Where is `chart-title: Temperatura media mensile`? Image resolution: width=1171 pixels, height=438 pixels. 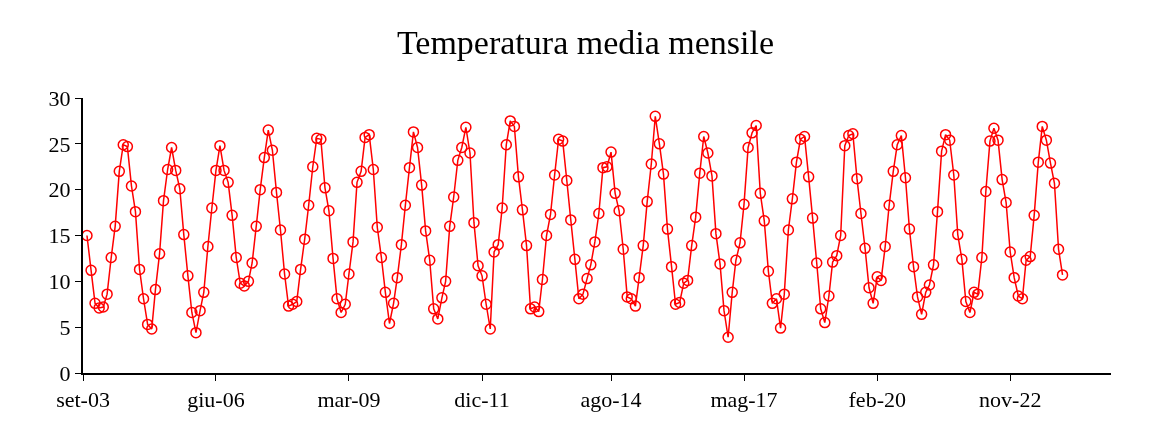
chart-title: Temperatura media mensile is located at coordinates (585, 43).